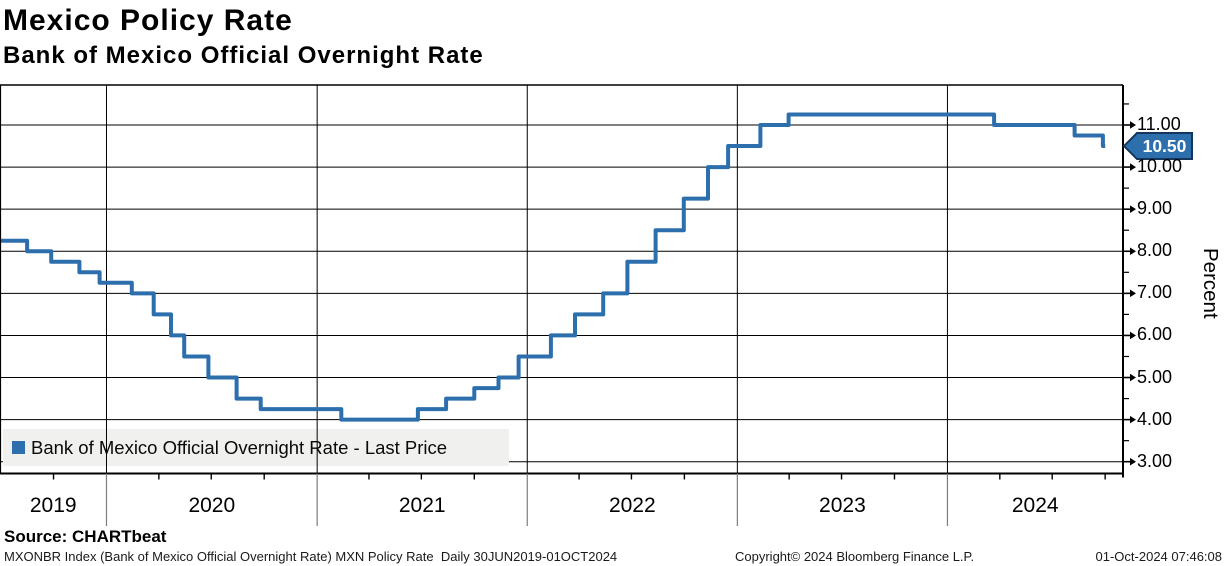 The height and width of the screenshot is (566, 1224). What do you see at coordinates (1159, 123) in the screenshot?
I see `y-tick-label: 11.00` at bounding box center [1159, 123].